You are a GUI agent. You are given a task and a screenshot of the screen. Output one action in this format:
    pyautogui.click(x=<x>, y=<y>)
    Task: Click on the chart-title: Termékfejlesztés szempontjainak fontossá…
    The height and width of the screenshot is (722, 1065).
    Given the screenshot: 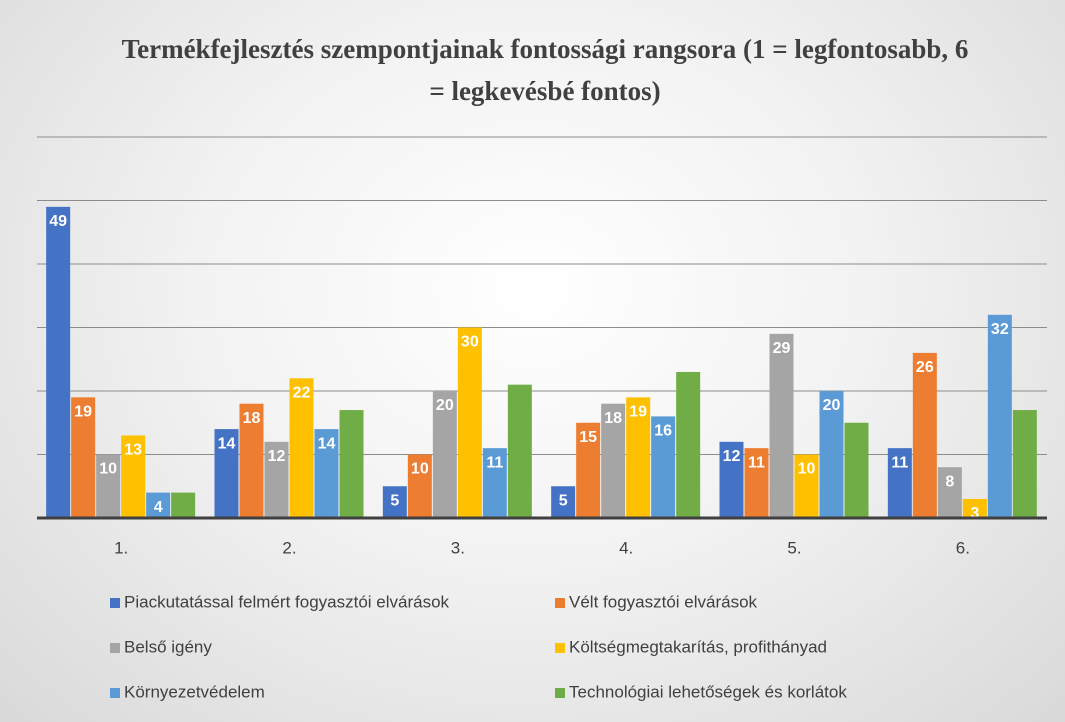 What is the action you would take?
    pyautogui.click(x=545, y=70)
    